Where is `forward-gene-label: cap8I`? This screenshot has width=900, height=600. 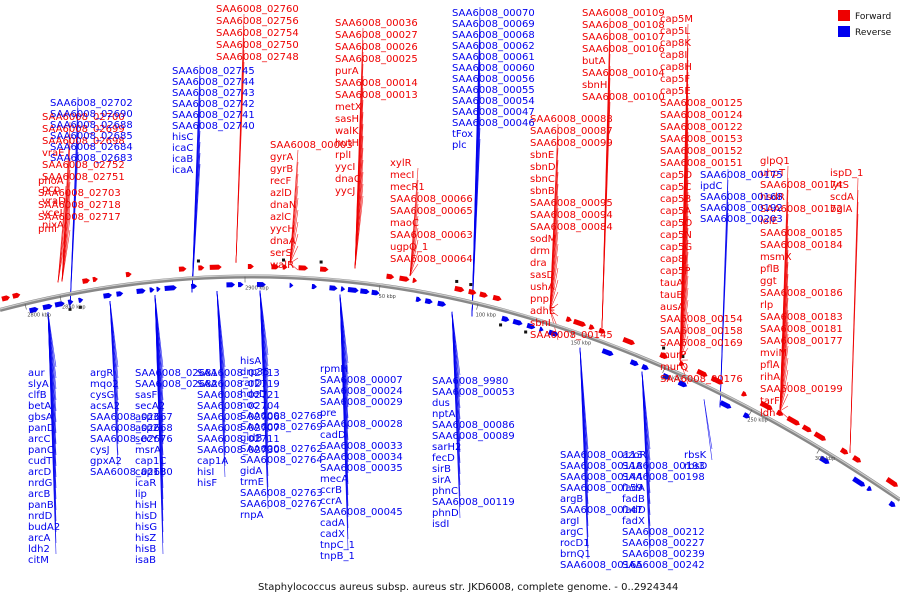 forward-gene-label: cap8I is located at coordinates (673, 55).